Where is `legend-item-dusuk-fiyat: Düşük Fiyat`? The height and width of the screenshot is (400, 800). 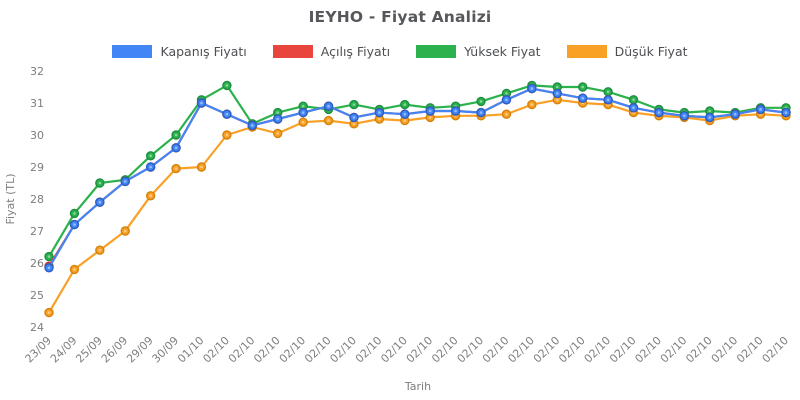 legend-item-dusuk-fiyat: Düşük Fiyat is located at coordinates (627, 51).